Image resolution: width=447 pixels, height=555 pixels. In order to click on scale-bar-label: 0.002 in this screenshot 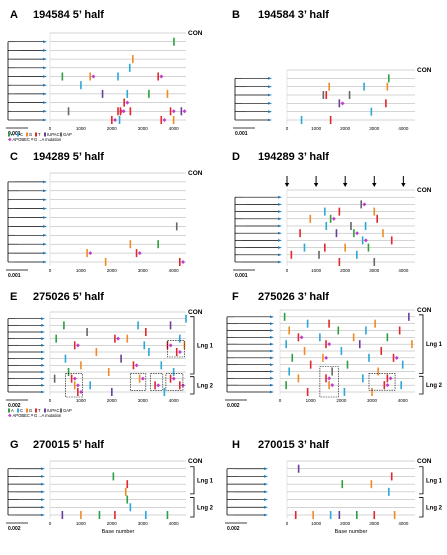, I will do `click(14, 406)`.